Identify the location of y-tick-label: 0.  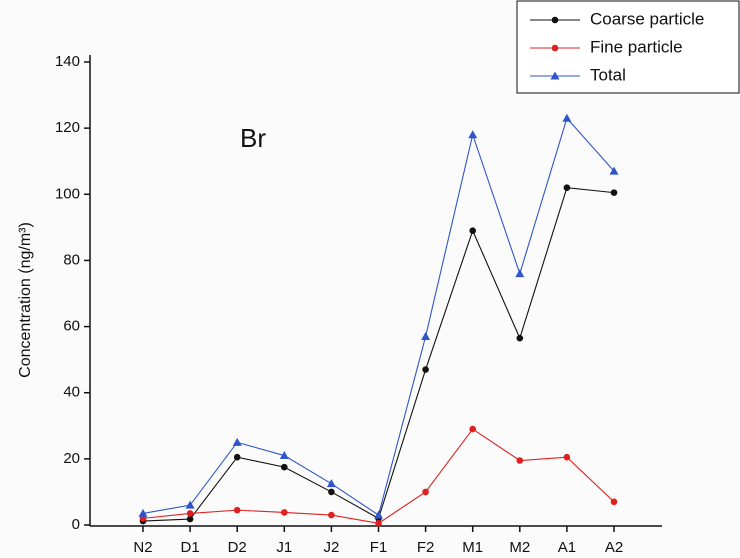
(76, 524).